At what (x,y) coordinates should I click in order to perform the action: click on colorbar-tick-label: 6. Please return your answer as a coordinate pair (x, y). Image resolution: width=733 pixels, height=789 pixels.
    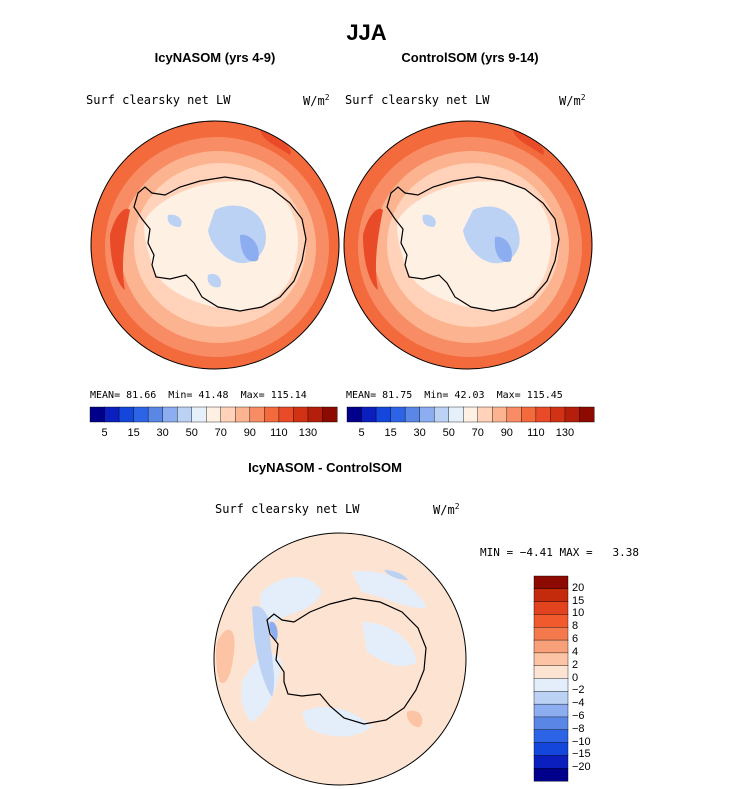
    Looking at the image, I should click on (575, 639).